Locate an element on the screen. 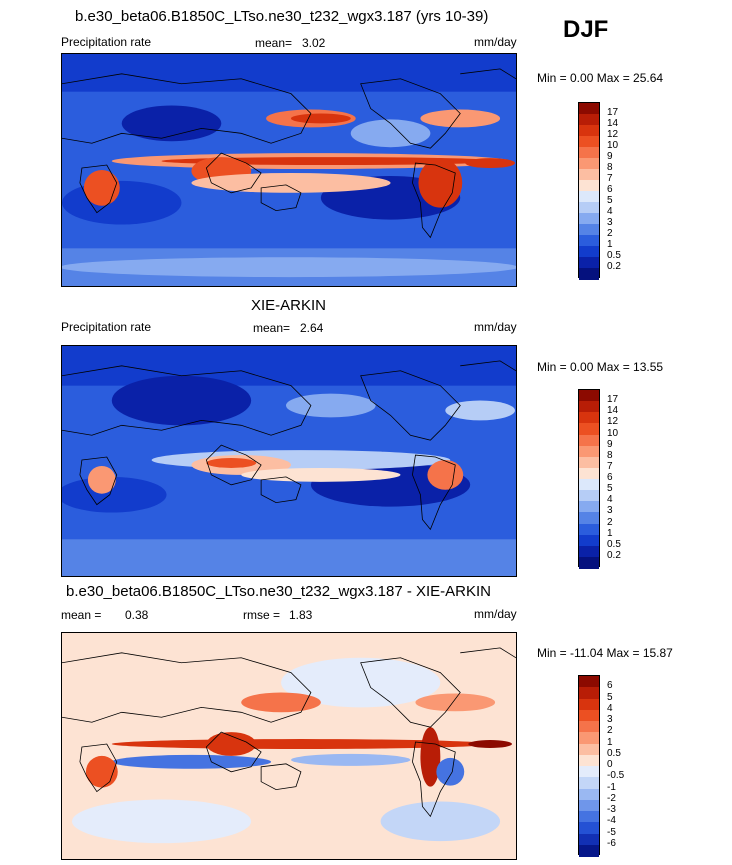 Image resolution: width=732 pixels, height=865 pixels. colorbar-tick-label: 3 is located at coordinates (610, 719).